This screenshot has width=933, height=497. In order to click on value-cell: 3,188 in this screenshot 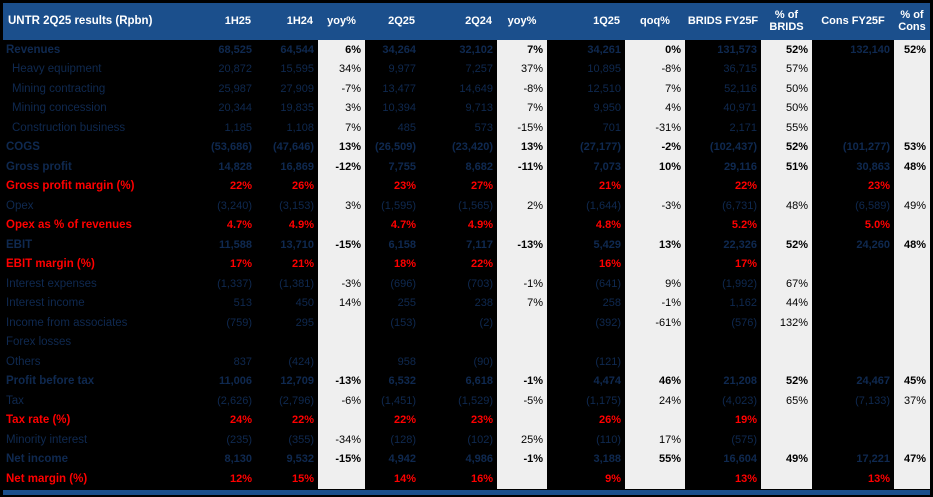, I will do `click(607, 459)`.